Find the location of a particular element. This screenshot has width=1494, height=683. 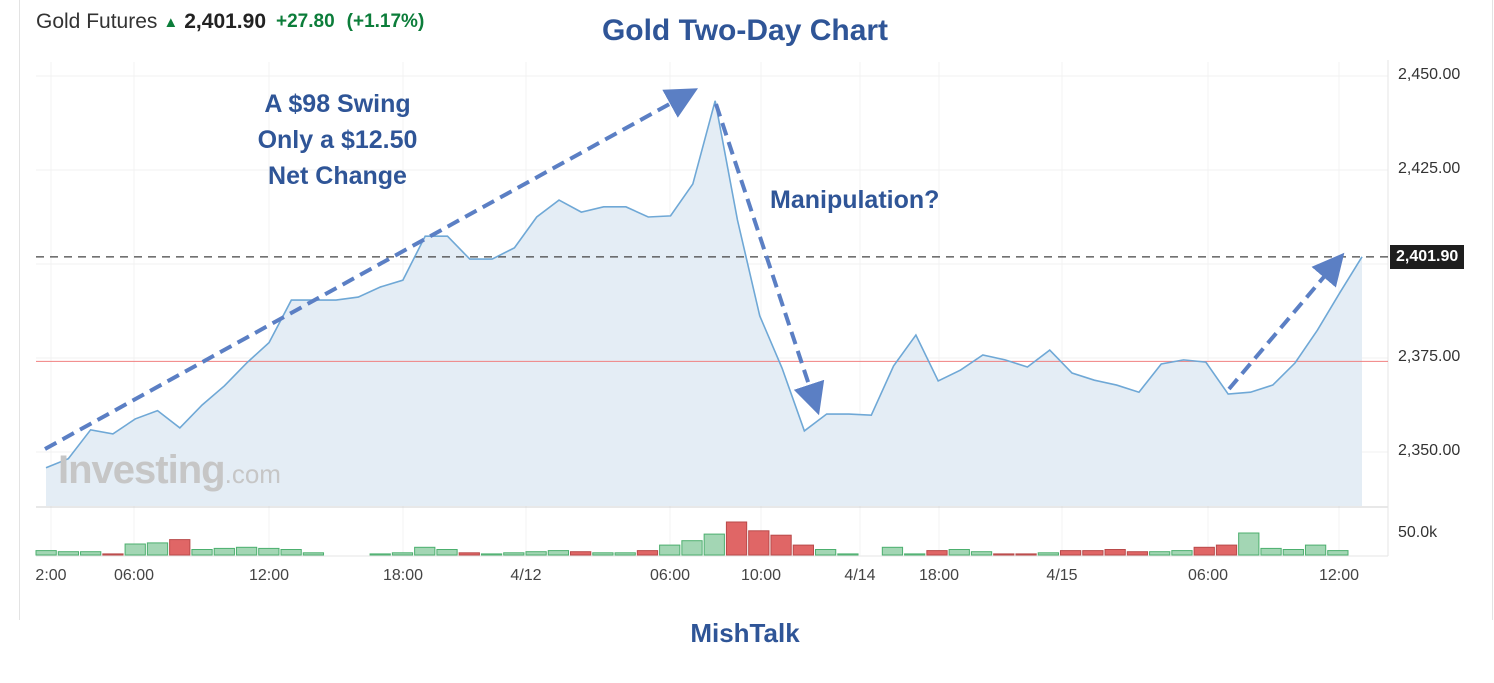

price-change: +27.80 is located at coordinates (305, 21).